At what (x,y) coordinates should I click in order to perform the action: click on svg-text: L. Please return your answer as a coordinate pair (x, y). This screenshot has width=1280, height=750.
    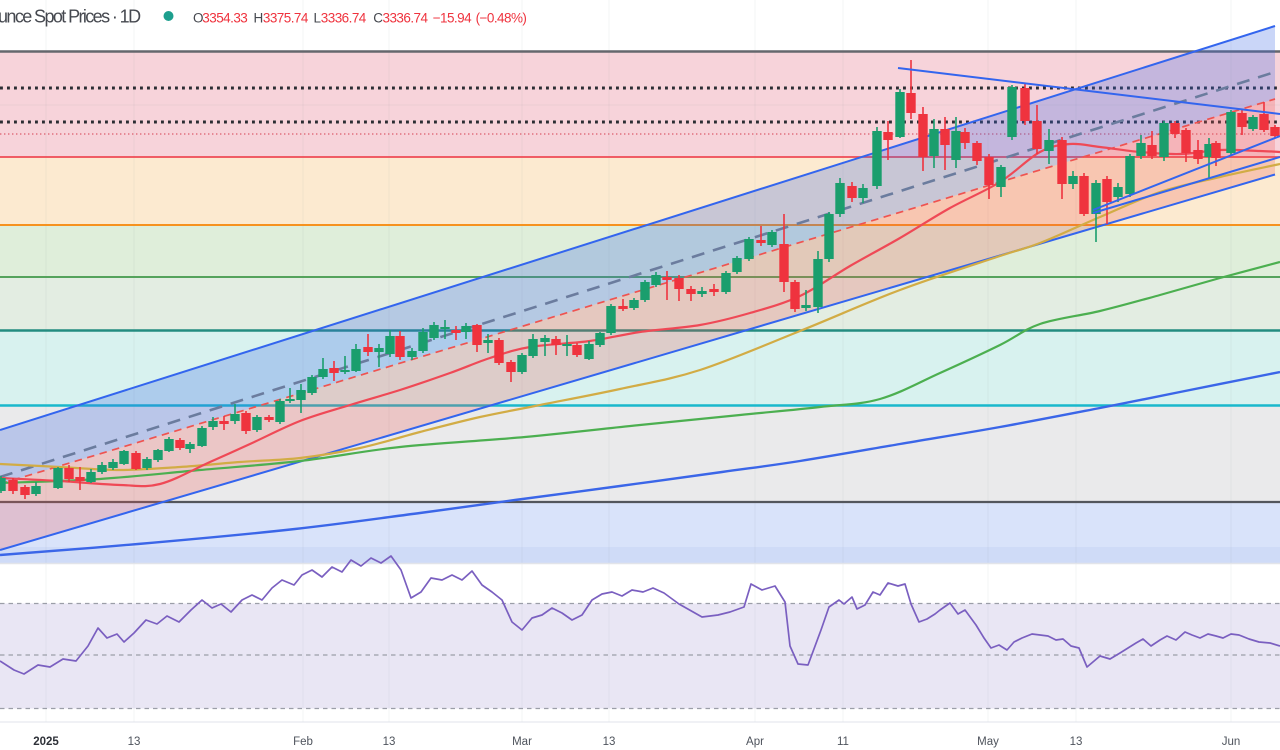
    Looking at the image, I should click on (318, 18).